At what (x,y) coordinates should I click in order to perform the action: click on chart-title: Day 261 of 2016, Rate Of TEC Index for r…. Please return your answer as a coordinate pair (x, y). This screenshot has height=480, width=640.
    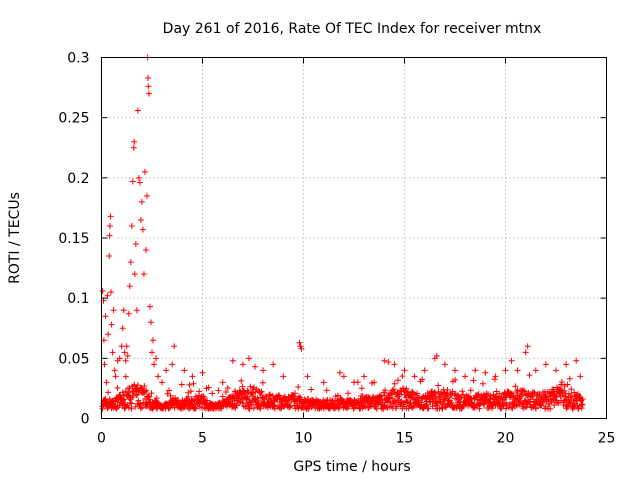
    Looking at the image, I should click on (352, 29).